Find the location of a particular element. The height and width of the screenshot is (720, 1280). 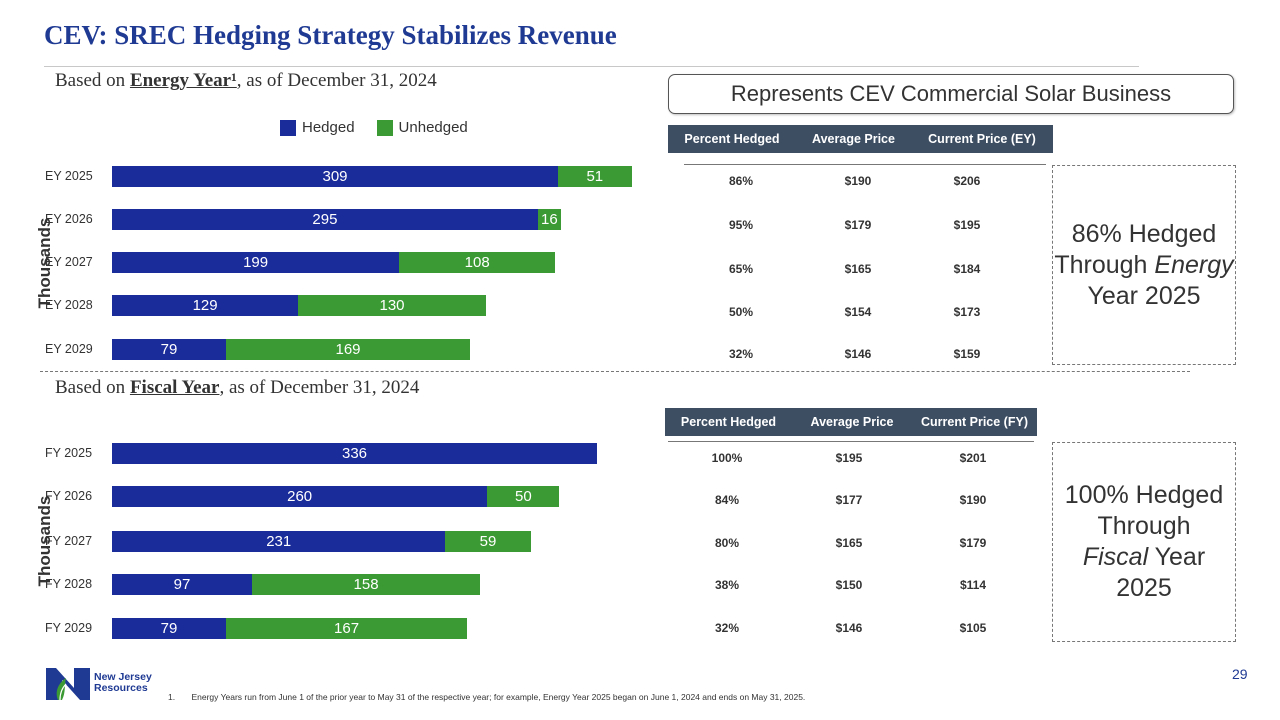

ey-table-cell: $154 is located at coordinates (858, 312).